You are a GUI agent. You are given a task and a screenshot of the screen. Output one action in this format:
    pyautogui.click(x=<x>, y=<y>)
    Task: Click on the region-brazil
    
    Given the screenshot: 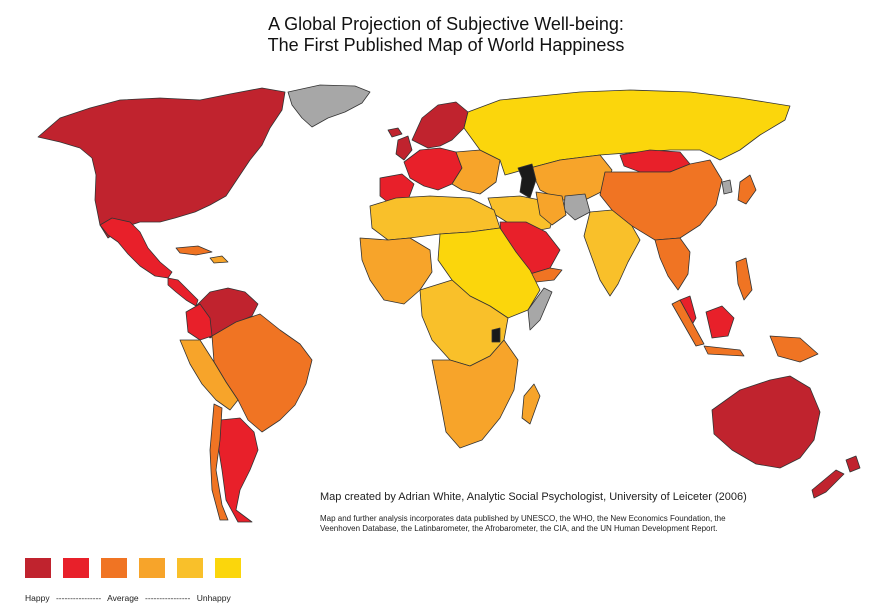 What is the action you would take?
    pyautogui.click(x=262, y=373)
    